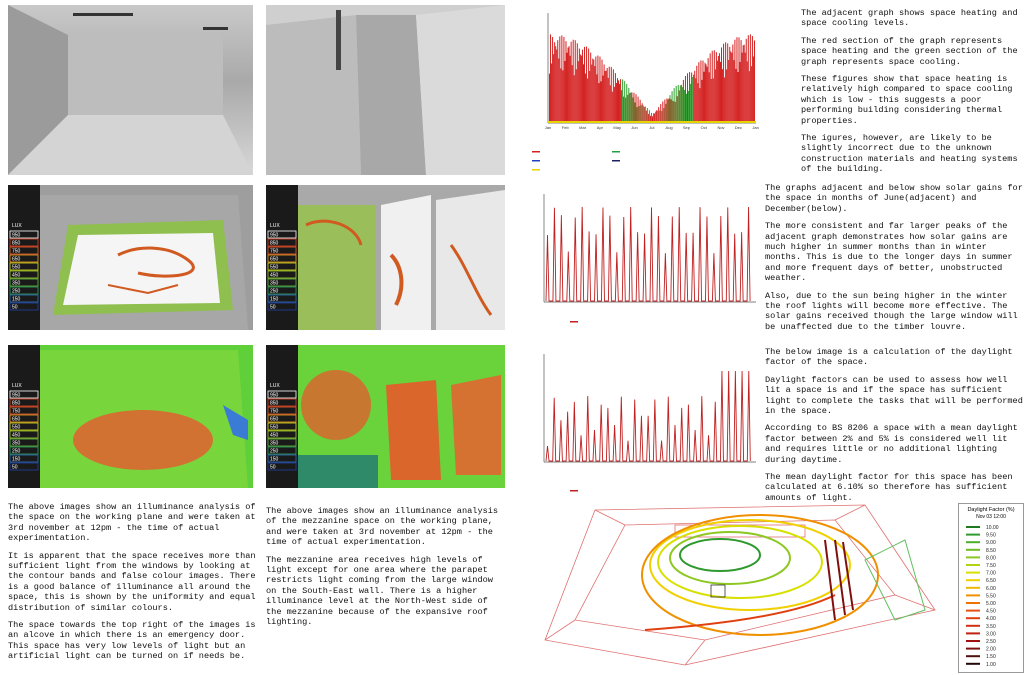  I want to click on legend-label: 9.00, so click(991, 543).